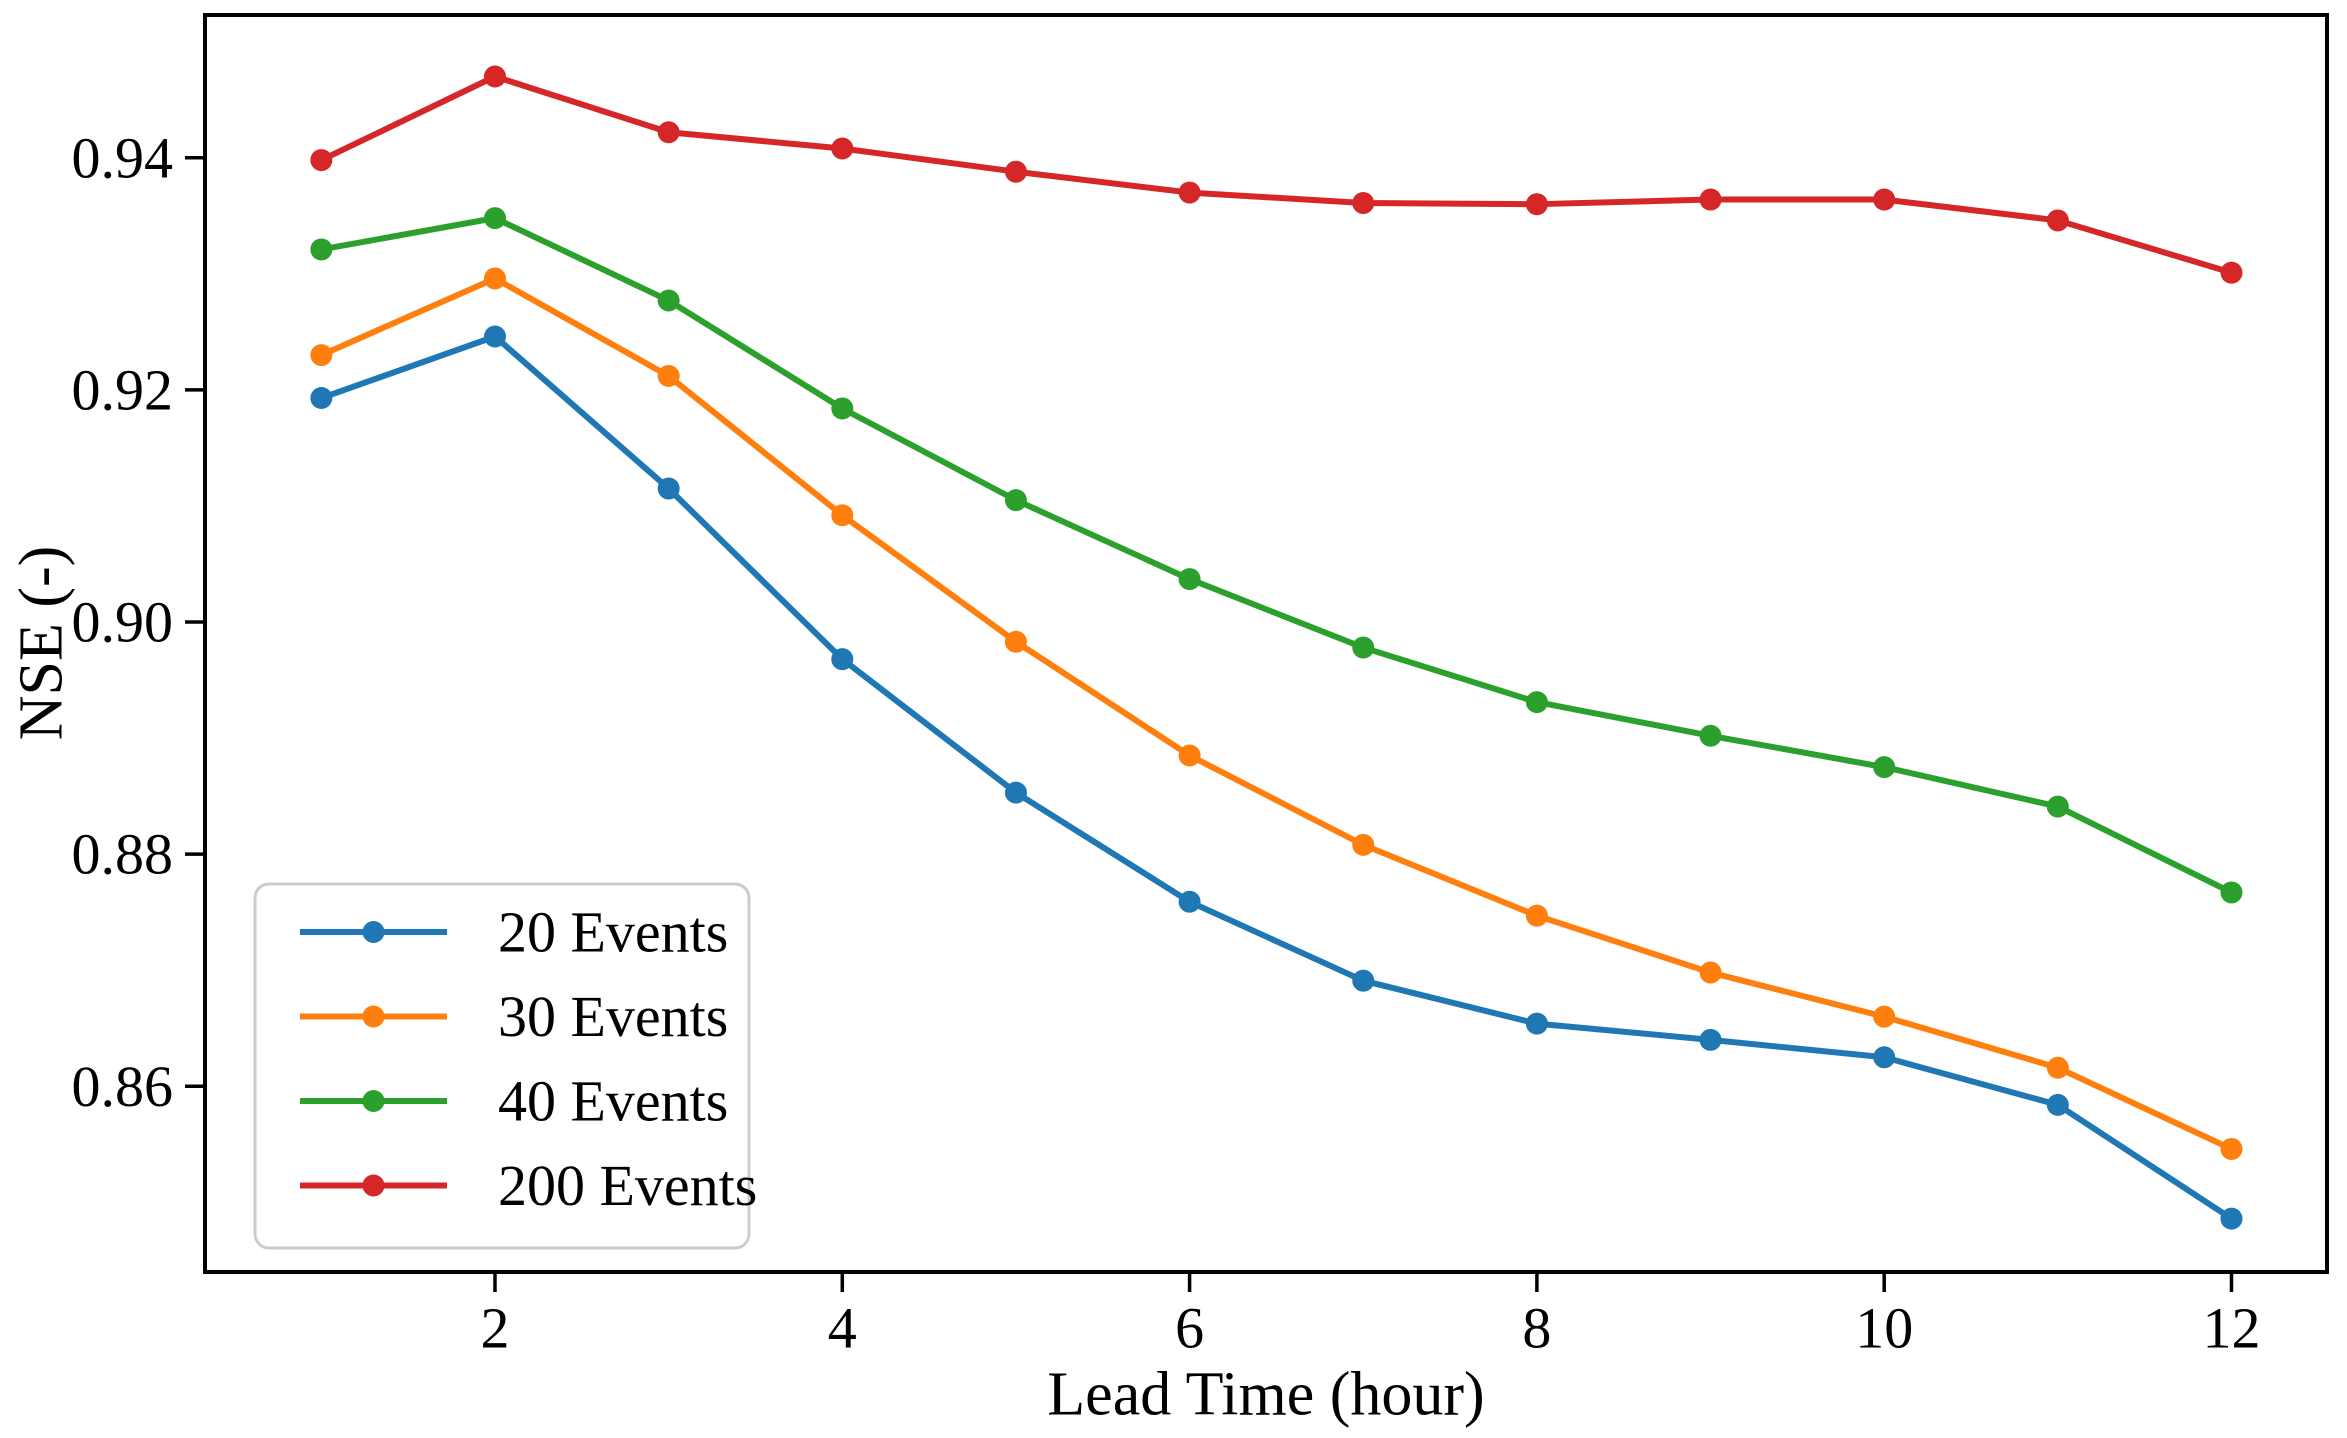  I want to click on legend-label: 200 Events, so click(627, 1185).